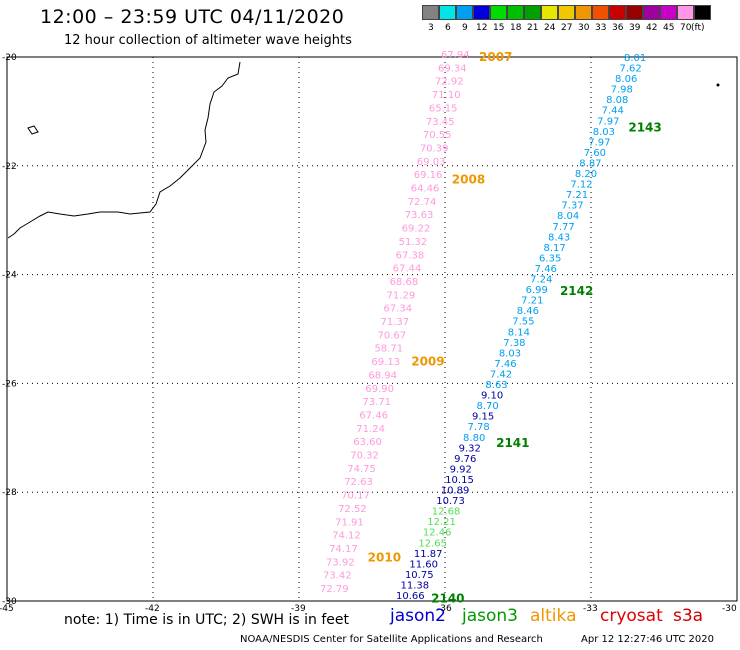 The image size is (740, 650). What do you see at coordinates (590, 163) in the screenshot?
I see `wave-height-value: 8.87` at bounding box center [590, 163].